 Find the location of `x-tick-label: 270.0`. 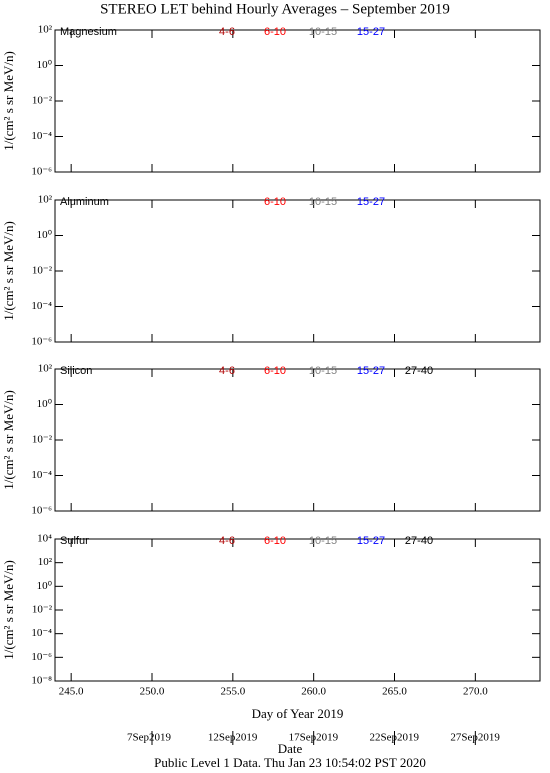

x-tick-label: 270.0 is located at coordinates (475, 692).